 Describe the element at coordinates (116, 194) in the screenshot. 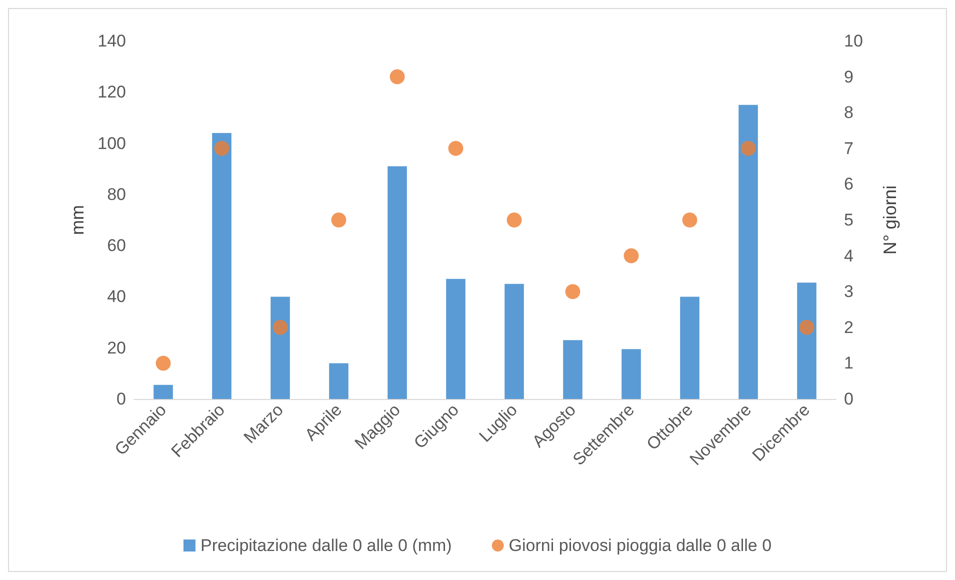

I see `y-tick-label: 80` at that location.